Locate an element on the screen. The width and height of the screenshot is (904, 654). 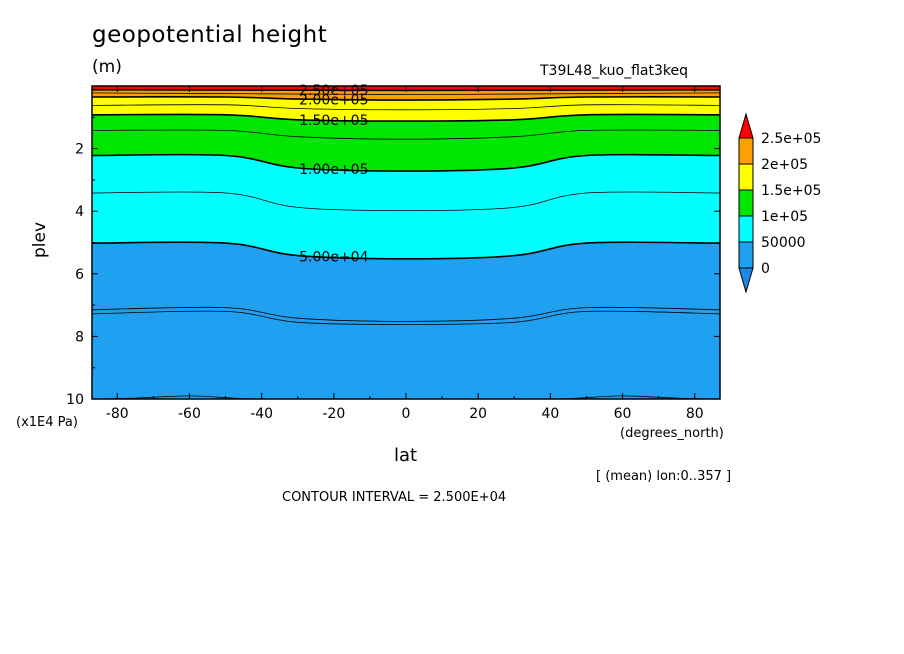
contour-label-2: 2.00e+05 is located at coordinates (333, 100).